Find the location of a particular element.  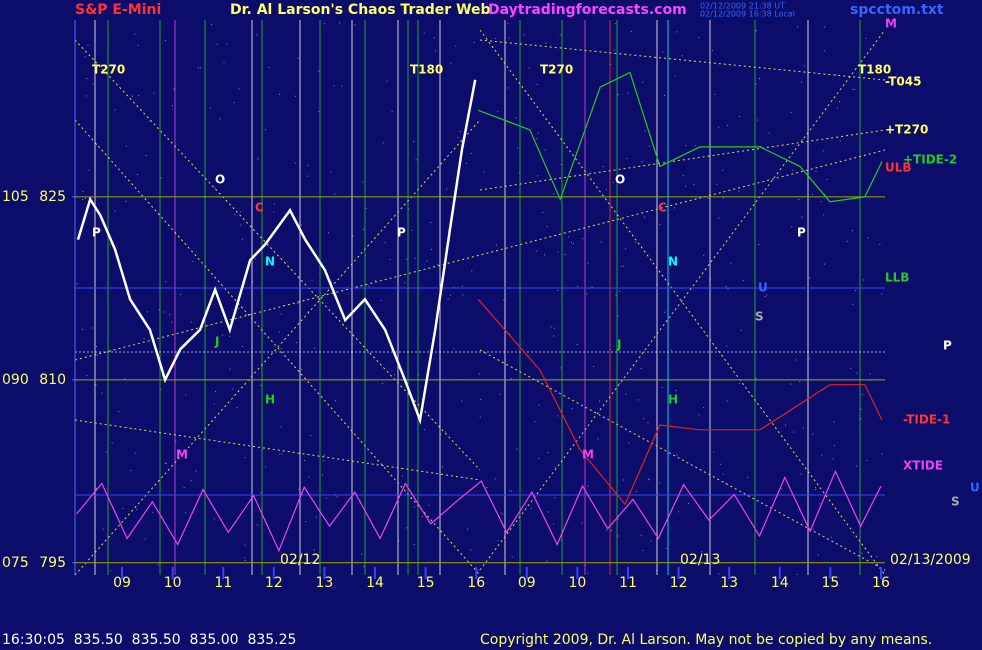

cycle-diagonal is located at coordinates (682, 160).